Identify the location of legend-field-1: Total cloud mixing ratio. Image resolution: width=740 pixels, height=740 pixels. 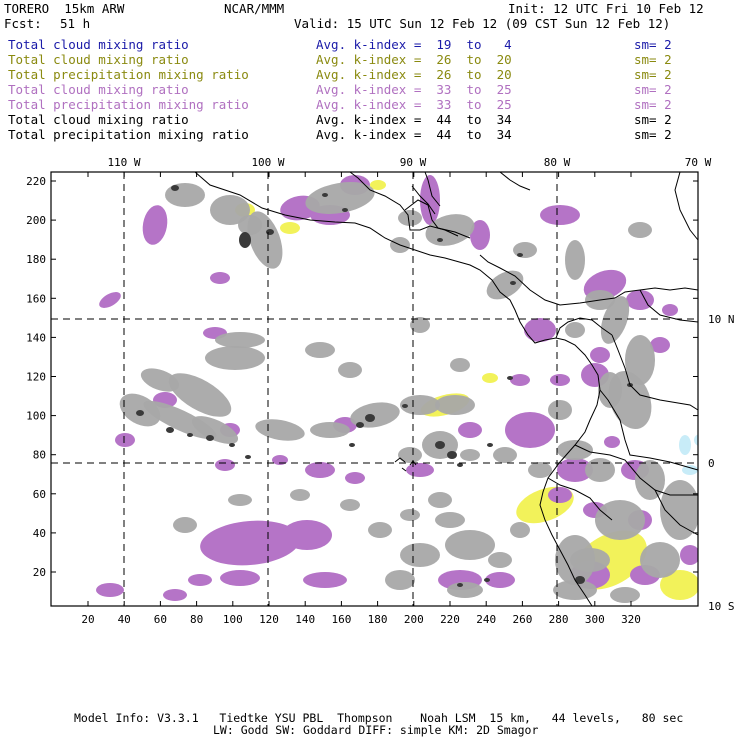
(98, 44).